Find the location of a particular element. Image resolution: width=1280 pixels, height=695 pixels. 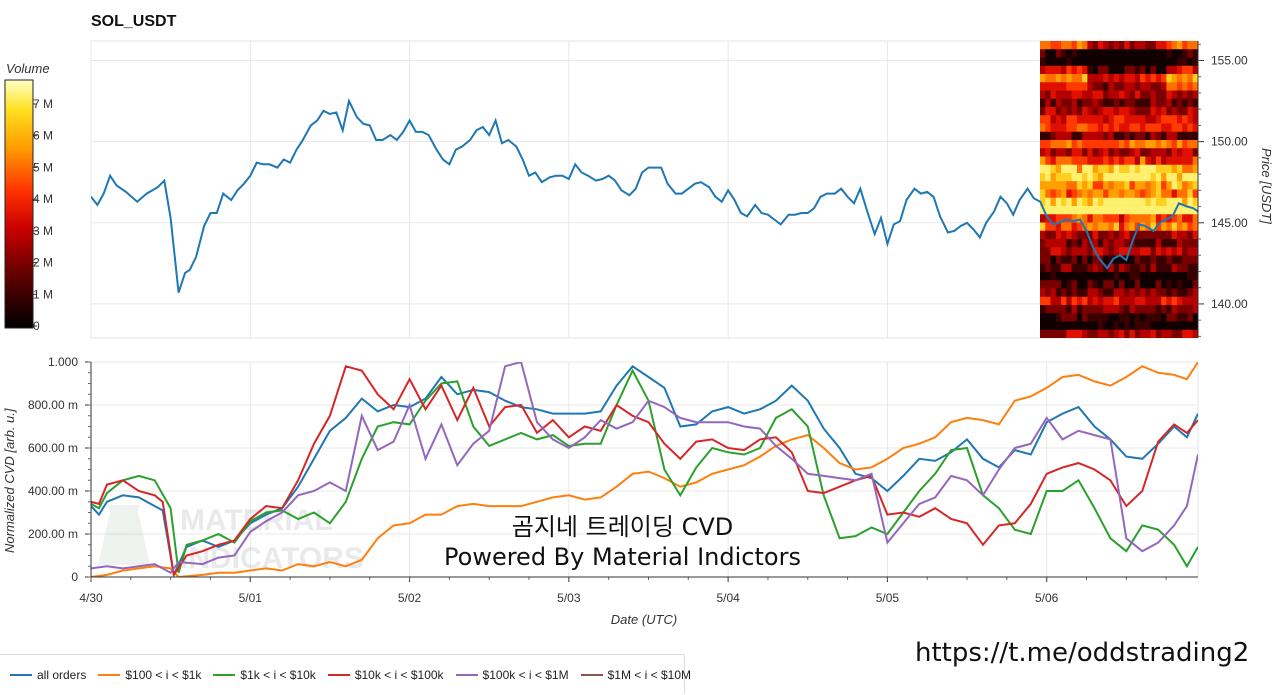

legend-item: $100k < i < $1M is located at coordinates (512, 675).